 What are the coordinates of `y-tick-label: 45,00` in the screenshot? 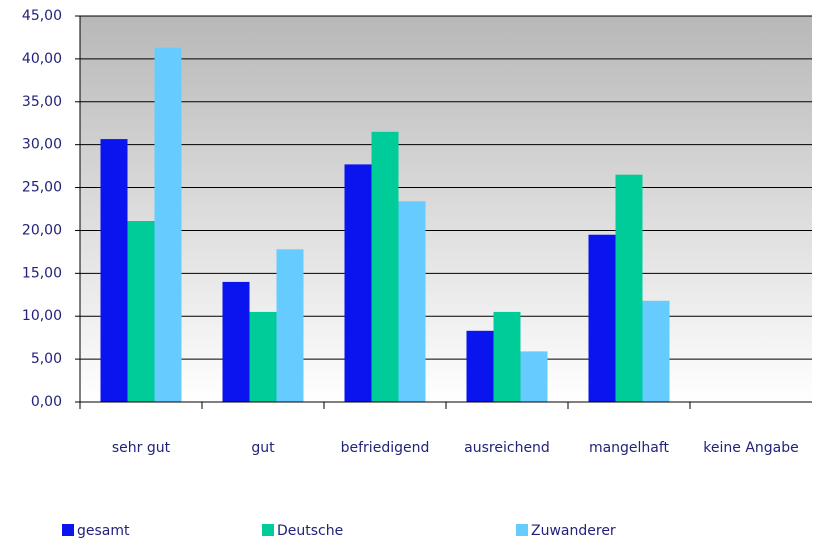 It's located at (42, 16).